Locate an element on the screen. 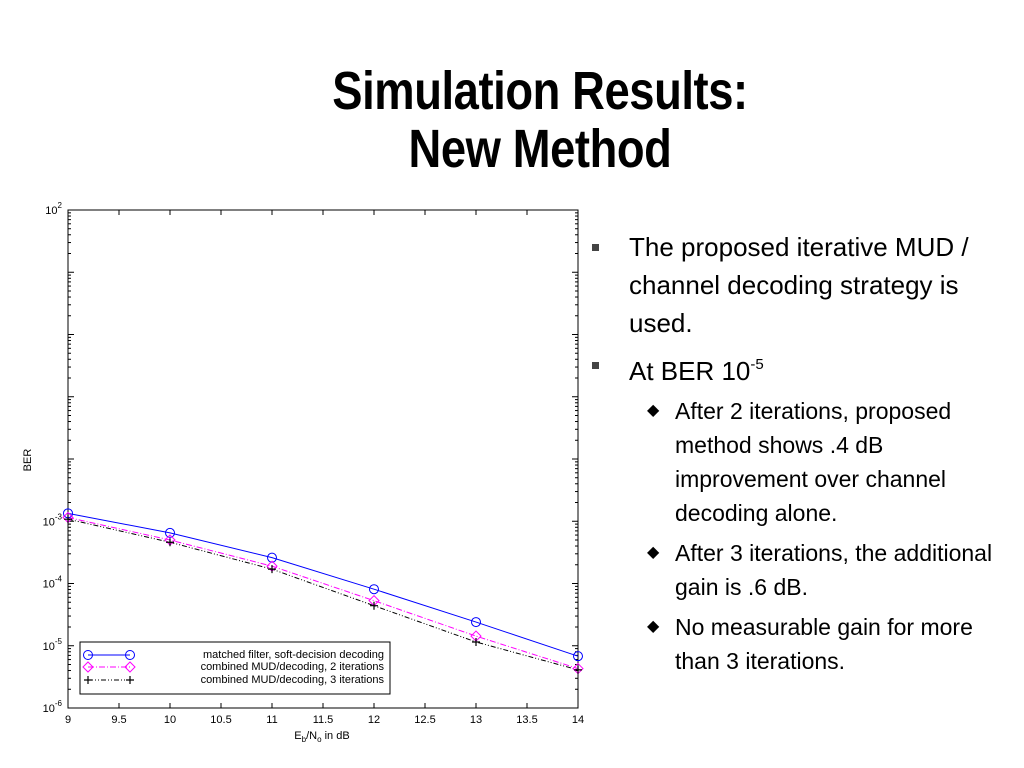 Image resolution: width=1024 pixels, height=768 pixels. x-tick-label: 11 is located at coordinates (271, 720).